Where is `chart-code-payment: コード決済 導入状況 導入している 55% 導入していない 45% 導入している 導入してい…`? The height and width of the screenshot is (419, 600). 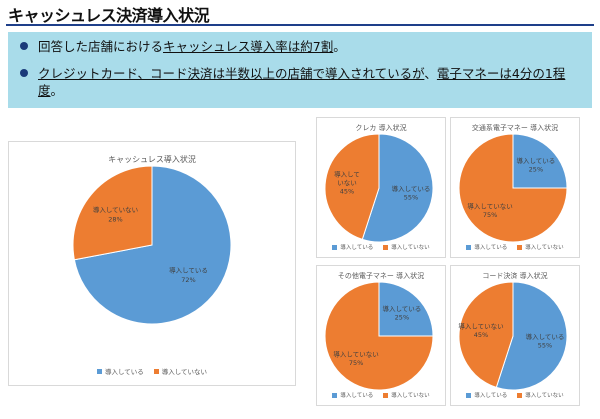 chart-code-payment: コード決済 導入状況 導入している 55% 導入していない 45% 導入している 導入してい… is located at coordinates (515, 335).